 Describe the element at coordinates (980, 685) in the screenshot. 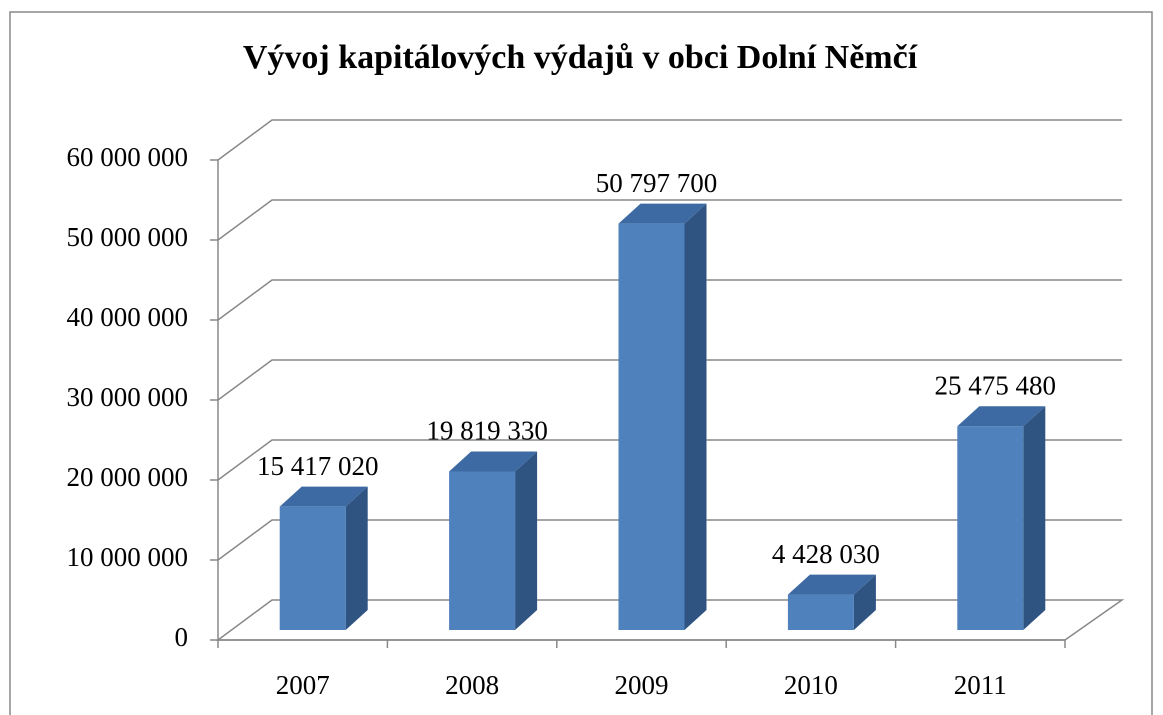

I see `x-tick-label: 2011` at that location.